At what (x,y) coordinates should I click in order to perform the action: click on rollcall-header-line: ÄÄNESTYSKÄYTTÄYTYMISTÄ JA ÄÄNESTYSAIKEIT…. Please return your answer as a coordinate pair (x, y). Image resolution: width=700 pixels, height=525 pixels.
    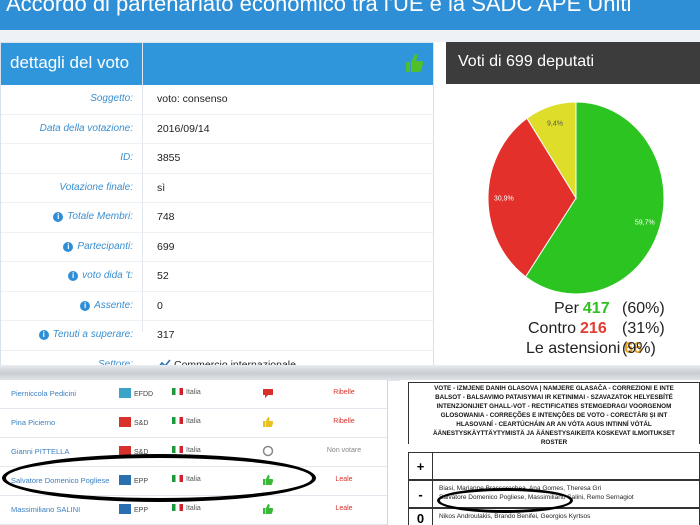
    Looking at the image, I should click on (554, 433).